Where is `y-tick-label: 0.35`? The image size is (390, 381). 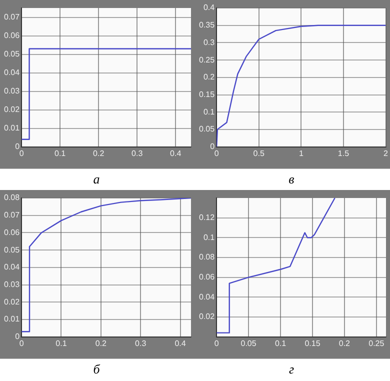
y-tick-label: 0.35 is located at coordinates (207, 25).